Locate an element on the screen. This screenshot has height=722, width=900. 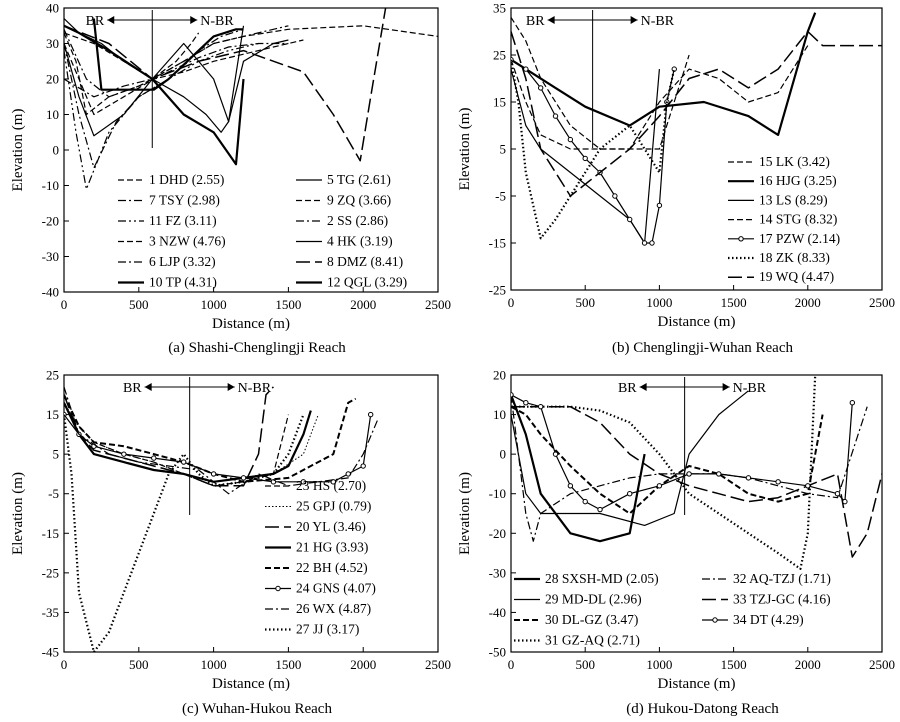
legend-entry: 3 NZW (4.76) is located at coordinates (187, 241).